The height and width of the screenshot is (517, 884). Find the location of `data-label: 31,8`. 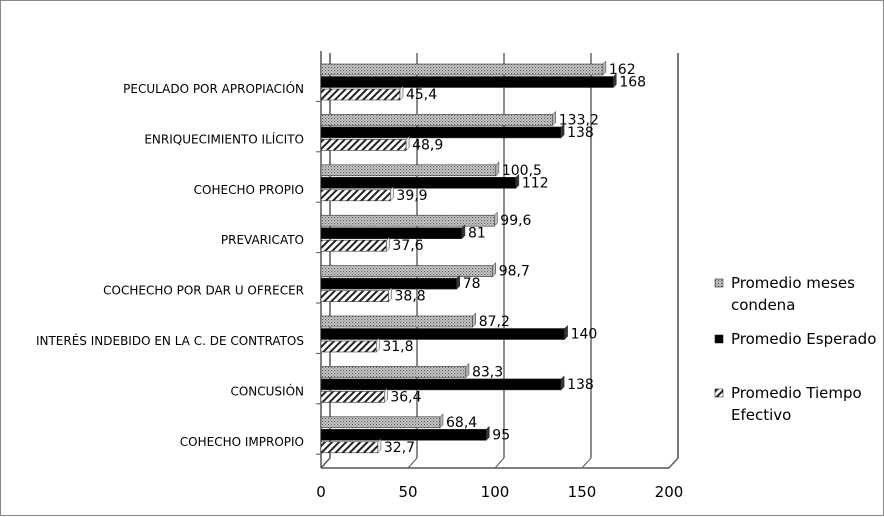

data-label: 31,8 is located at coordinates (397, 347).